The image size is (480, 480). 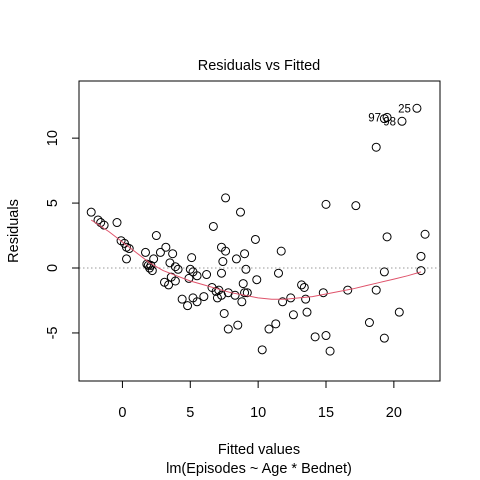 I want to click on x-axis-label: Fitted values, so click(x=259, y=450).